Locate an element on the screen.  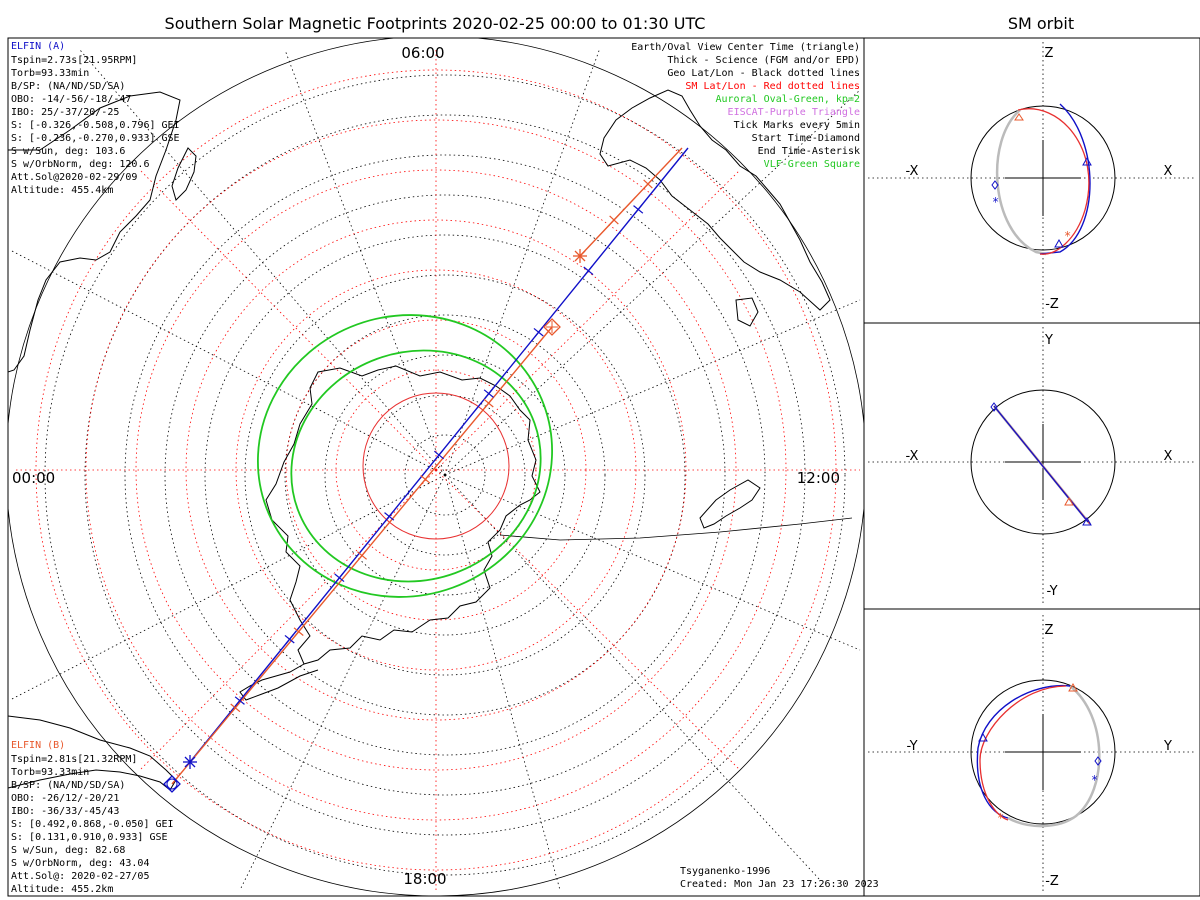
antarctica-coastline is located at coordinates (403, 515).